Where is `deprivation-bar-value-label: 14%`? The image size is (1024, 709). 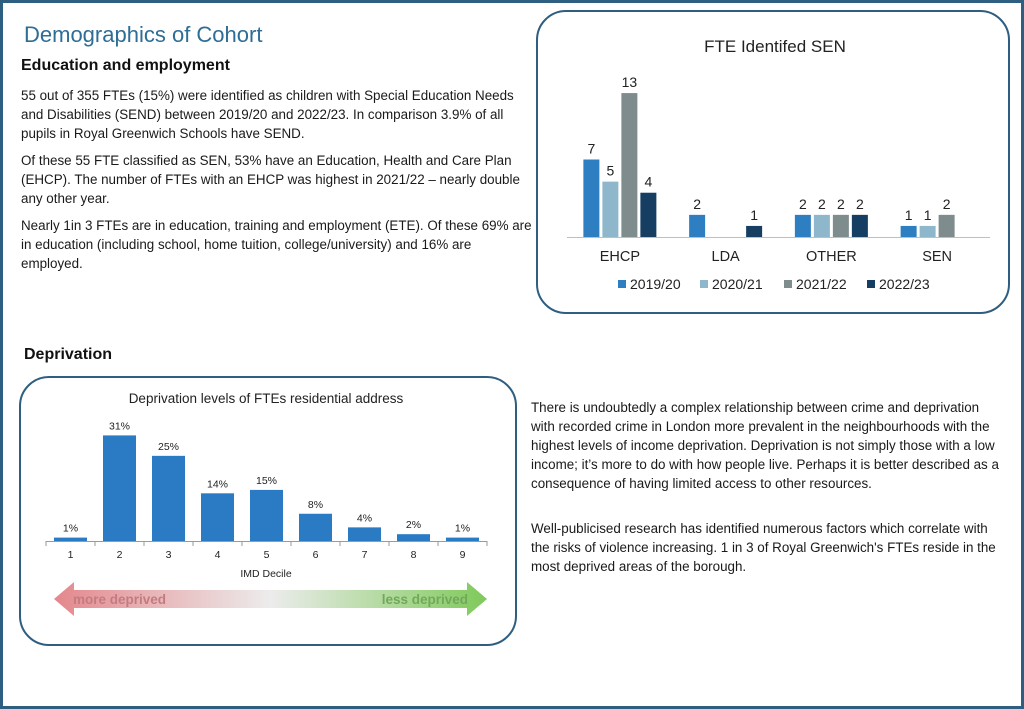
deprivation-bar-value-label: 14% is located at coordinates (217, 484).